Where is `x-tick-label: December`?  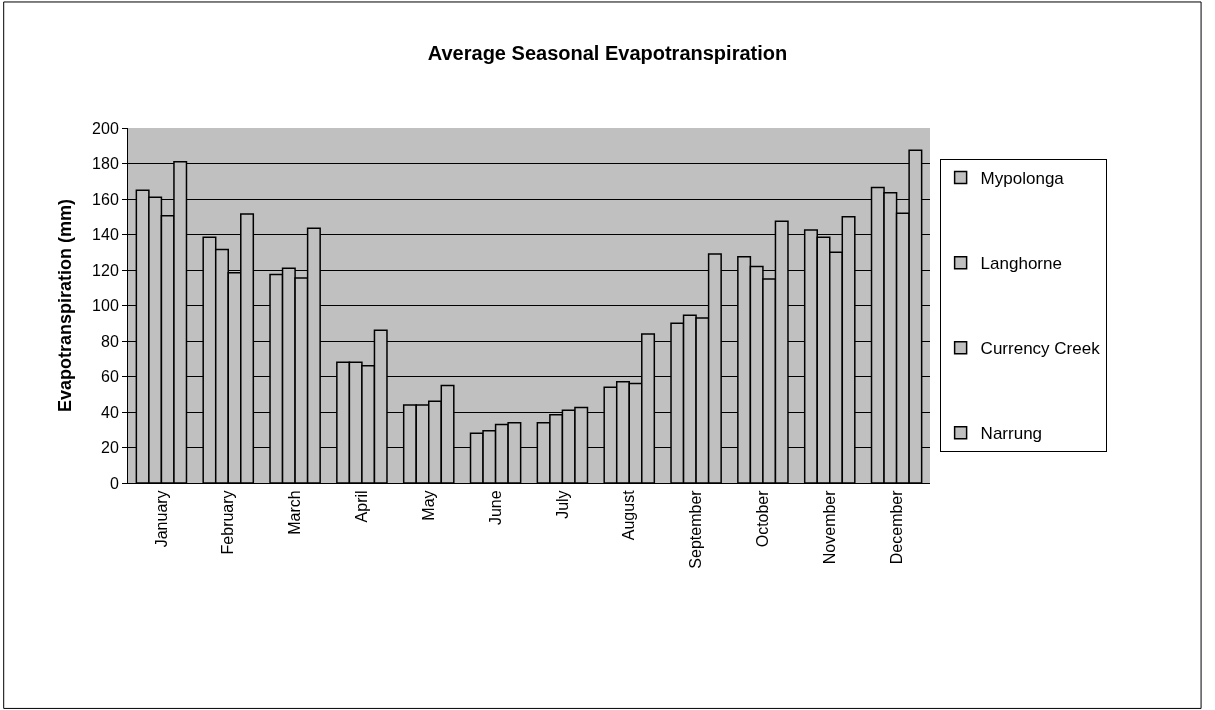
x-tick-label: December is located at coordinates (896, 527).